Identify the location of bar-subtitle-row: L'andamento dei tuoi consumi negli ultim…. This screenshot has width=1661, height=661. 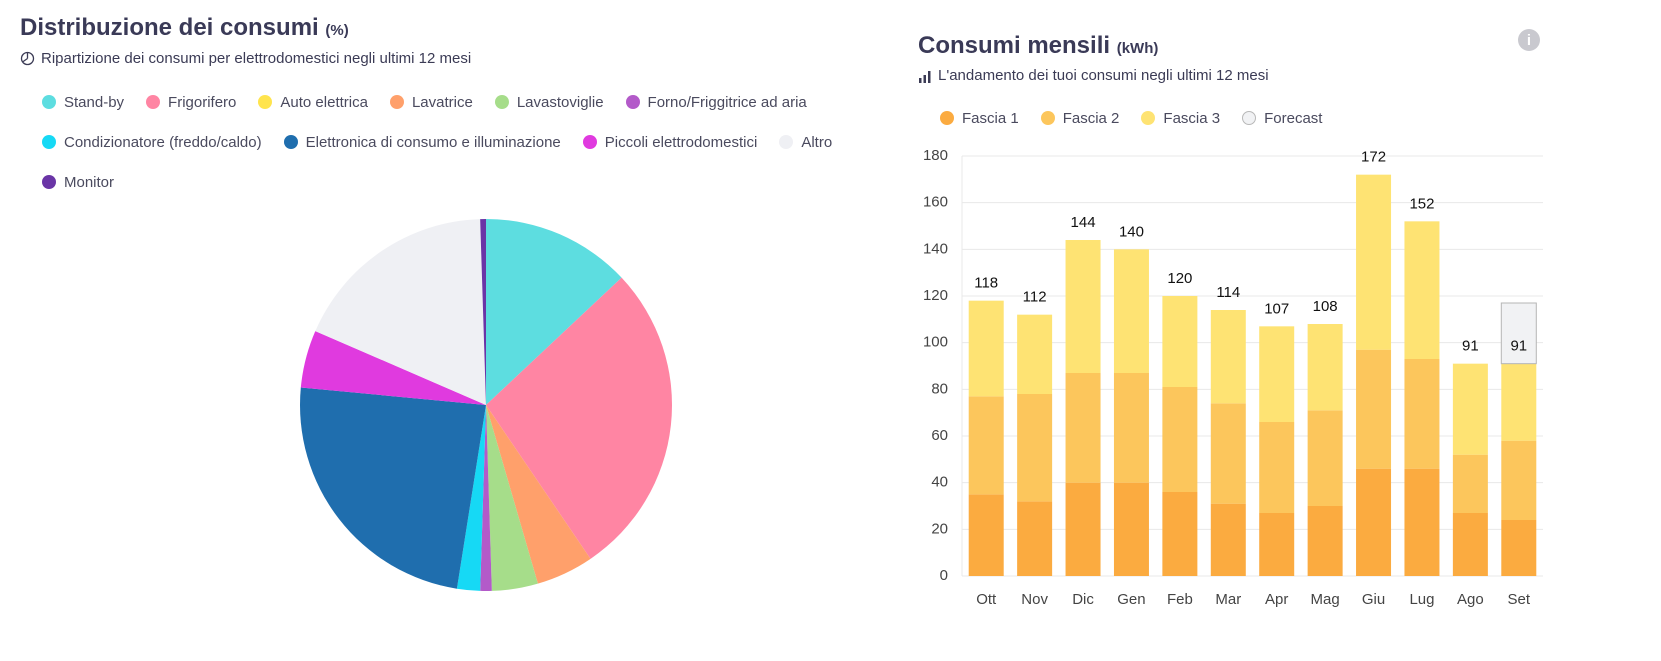
(1093, 75).